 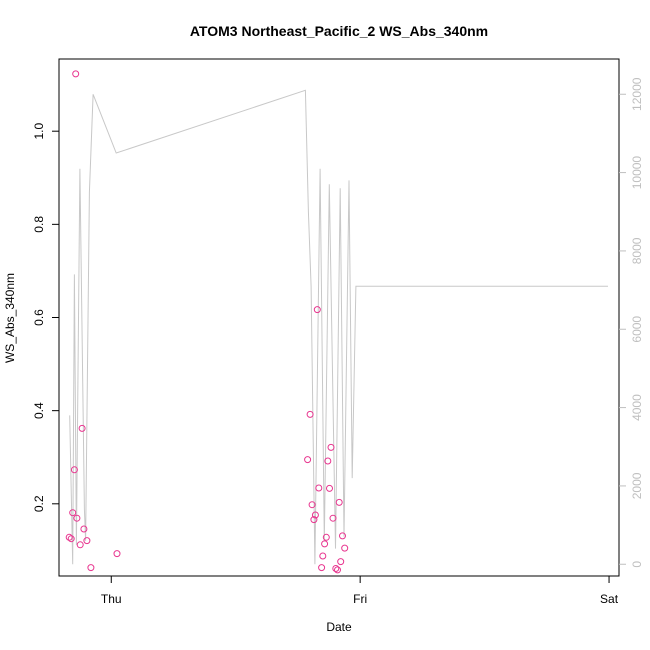 What do you see at coordinates (111, 599) in the screenshot?
I see `x-tick-label: Thu` at bounding box center [111, 599].